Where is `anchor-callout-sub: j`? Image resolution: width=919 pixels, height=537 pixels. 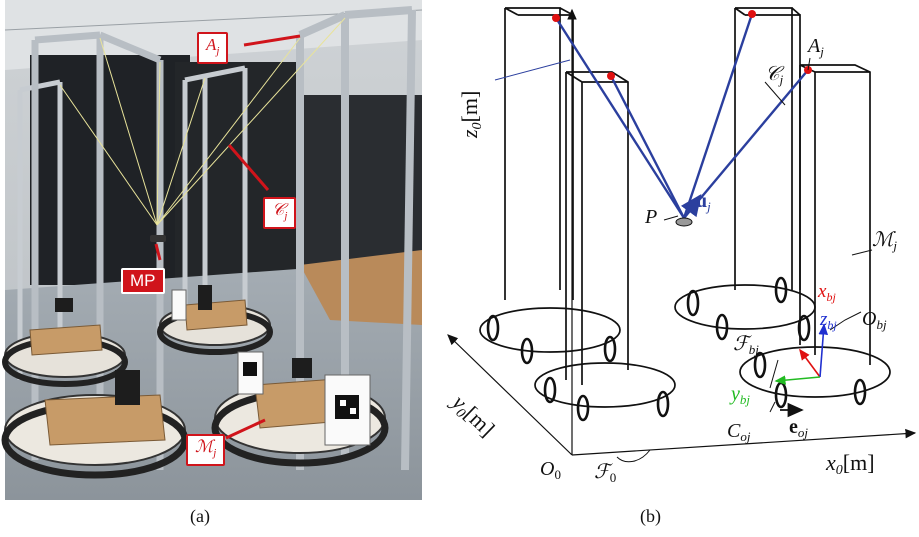
anchor-callout-sub: j is located at coordinates (218, 51).